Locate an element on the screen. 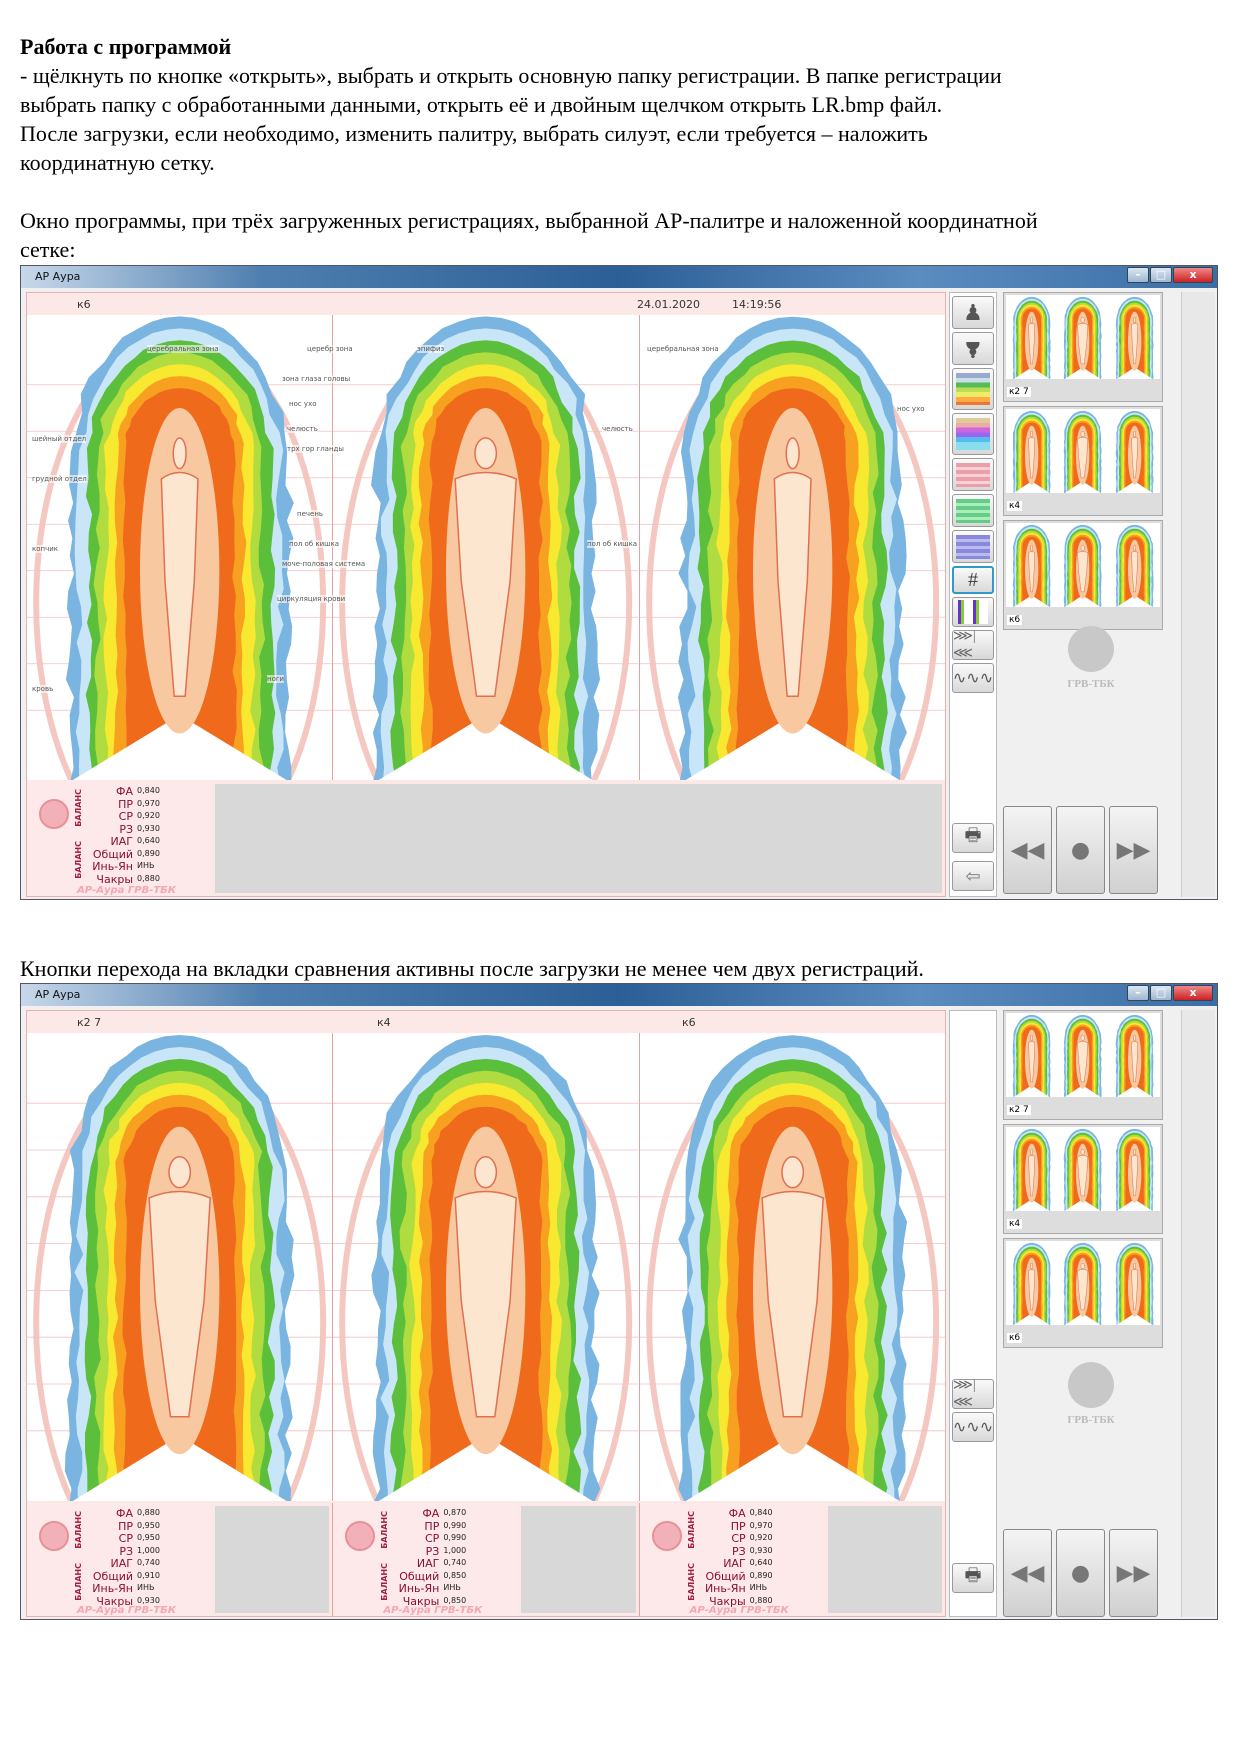 This screenshot has width=1240, height=1754. zone-label: челюсть is located at coordinates (617, 429).